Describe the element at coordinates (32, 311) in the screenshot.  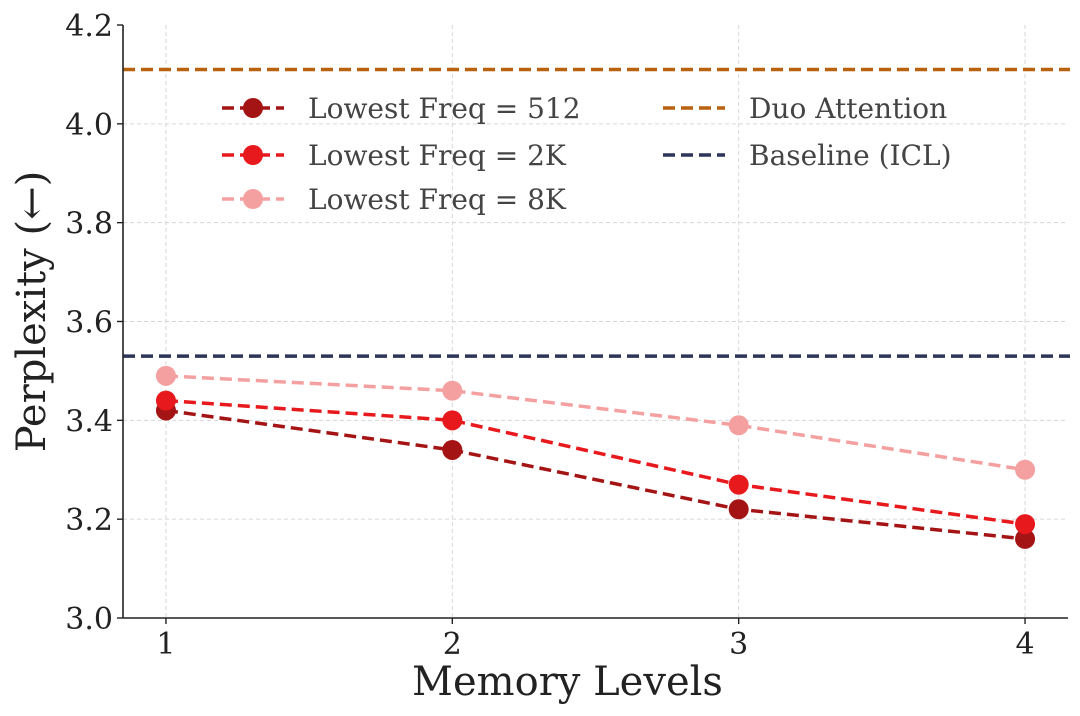
I see `y-axis-title: Perplexity (←)` at that location.